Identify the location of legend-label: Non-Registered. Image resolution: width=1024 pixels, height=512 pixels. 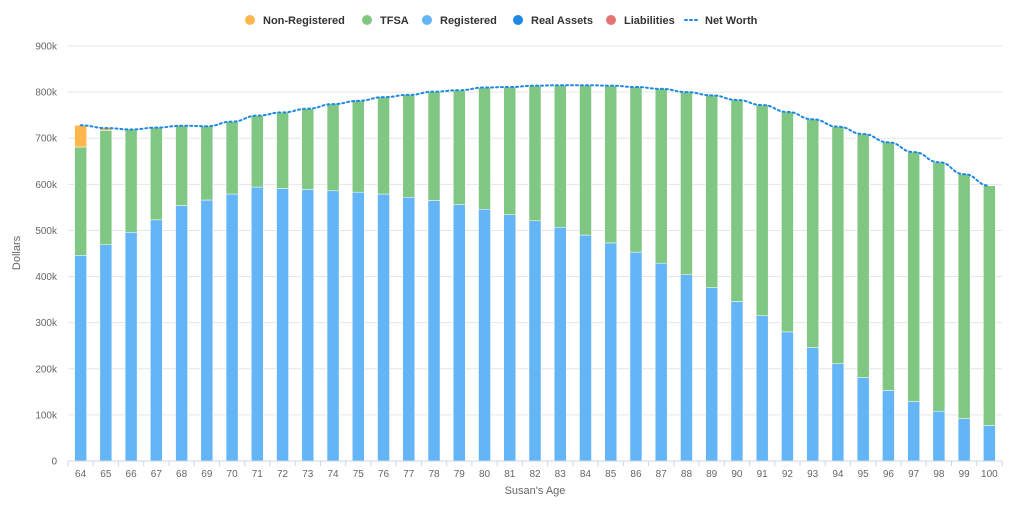
(304, 21).